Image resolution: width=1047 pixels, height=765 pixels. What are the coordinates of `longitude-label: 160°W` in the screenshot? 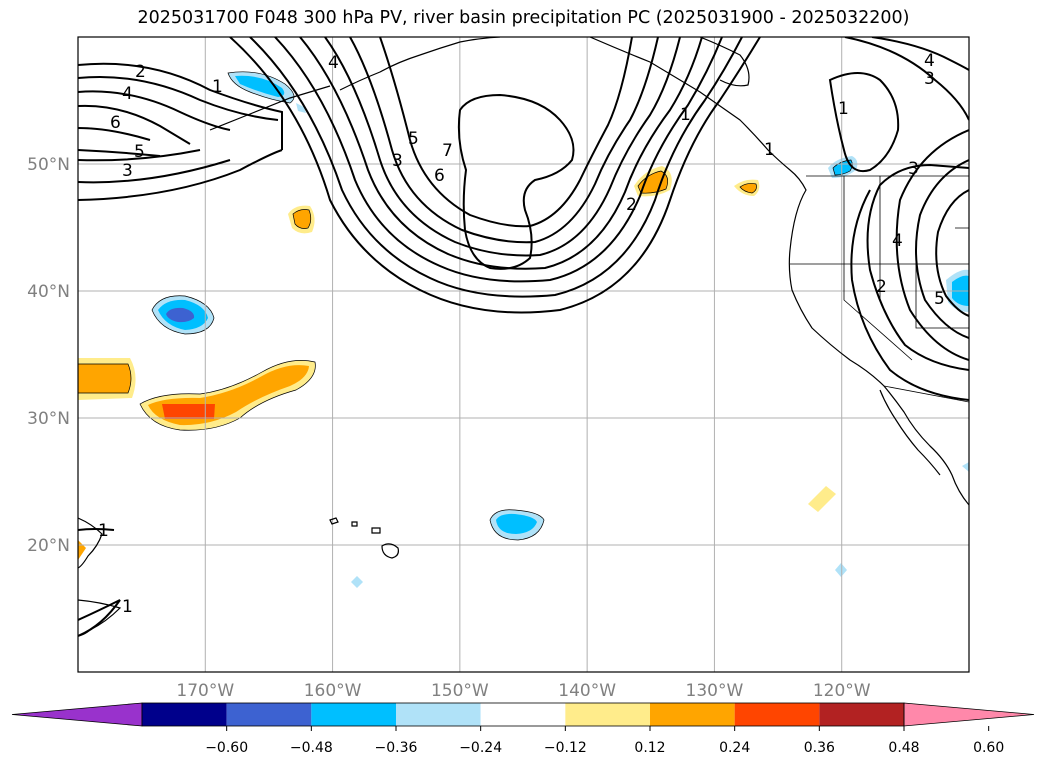 It's located at (333, 691).